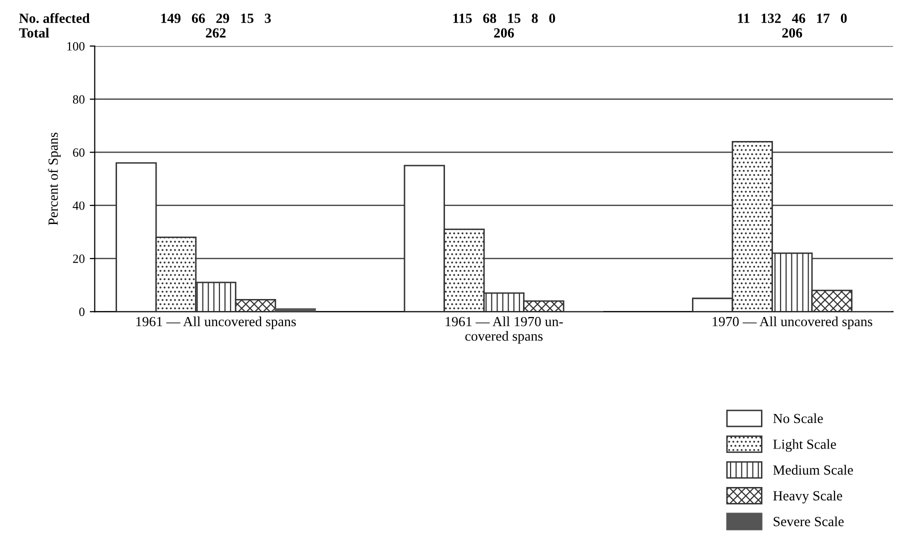 The width and height of the screenshot is (902, 542). I want to click on text: 11 132 46 17 0, so click(792, 18).